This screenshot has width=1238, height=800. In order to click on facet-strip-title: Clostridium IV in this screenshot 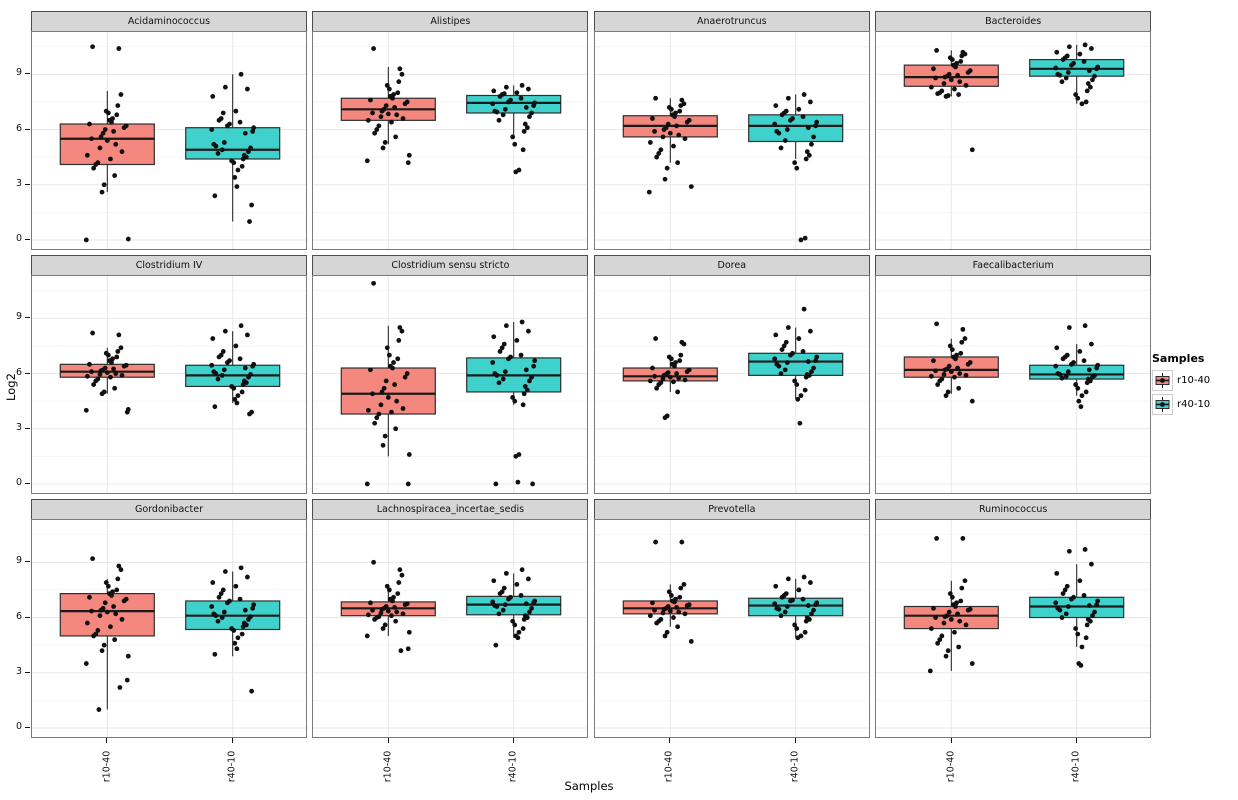, I will do `click(169, 265)`.